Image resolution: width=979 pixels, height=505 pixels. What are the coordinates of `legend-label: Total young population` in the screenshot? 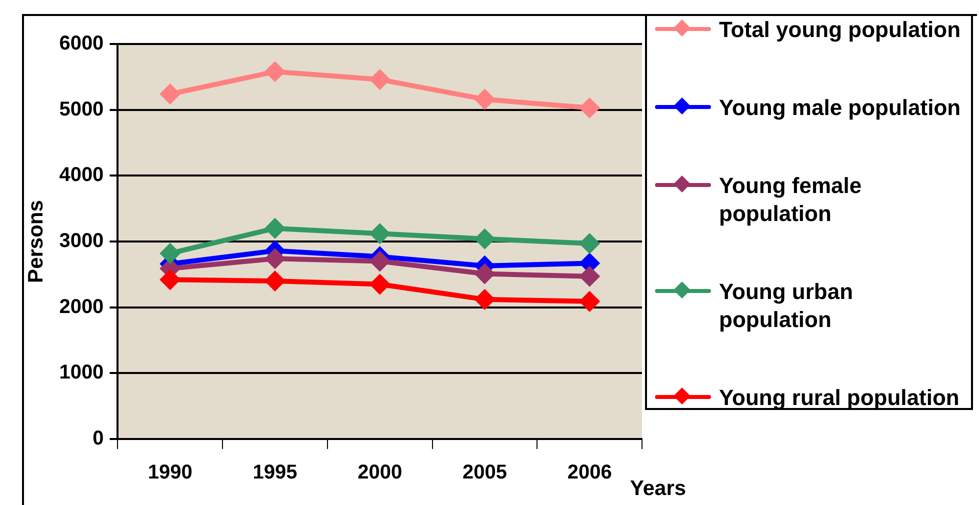 It's located at (840, 30).